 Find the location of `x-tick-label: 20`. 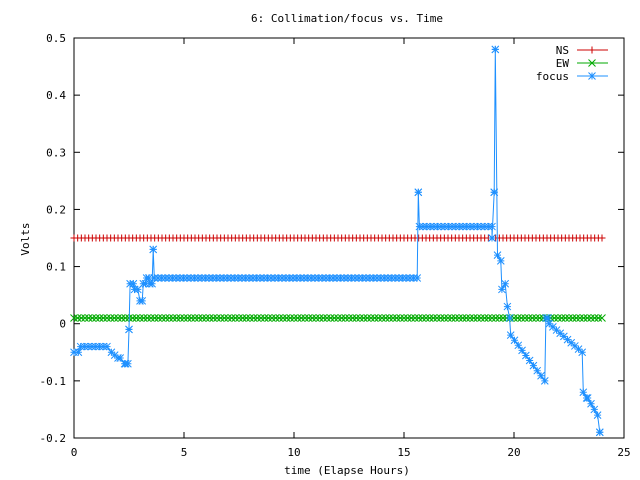

x-tick-label: 20 is located at coordinates (513, 452).